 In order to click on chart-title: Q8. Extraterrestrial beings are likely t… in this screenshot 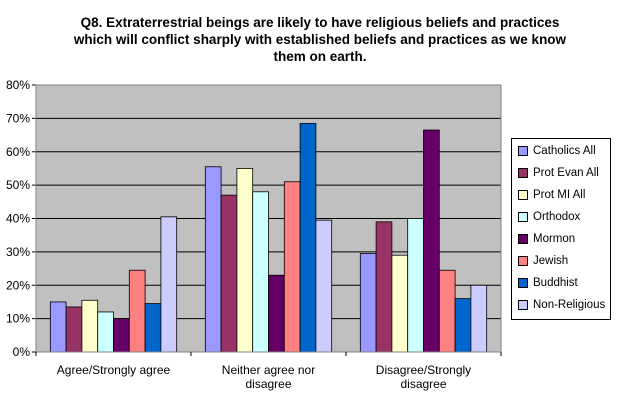, I will do `click(320, 39)`.